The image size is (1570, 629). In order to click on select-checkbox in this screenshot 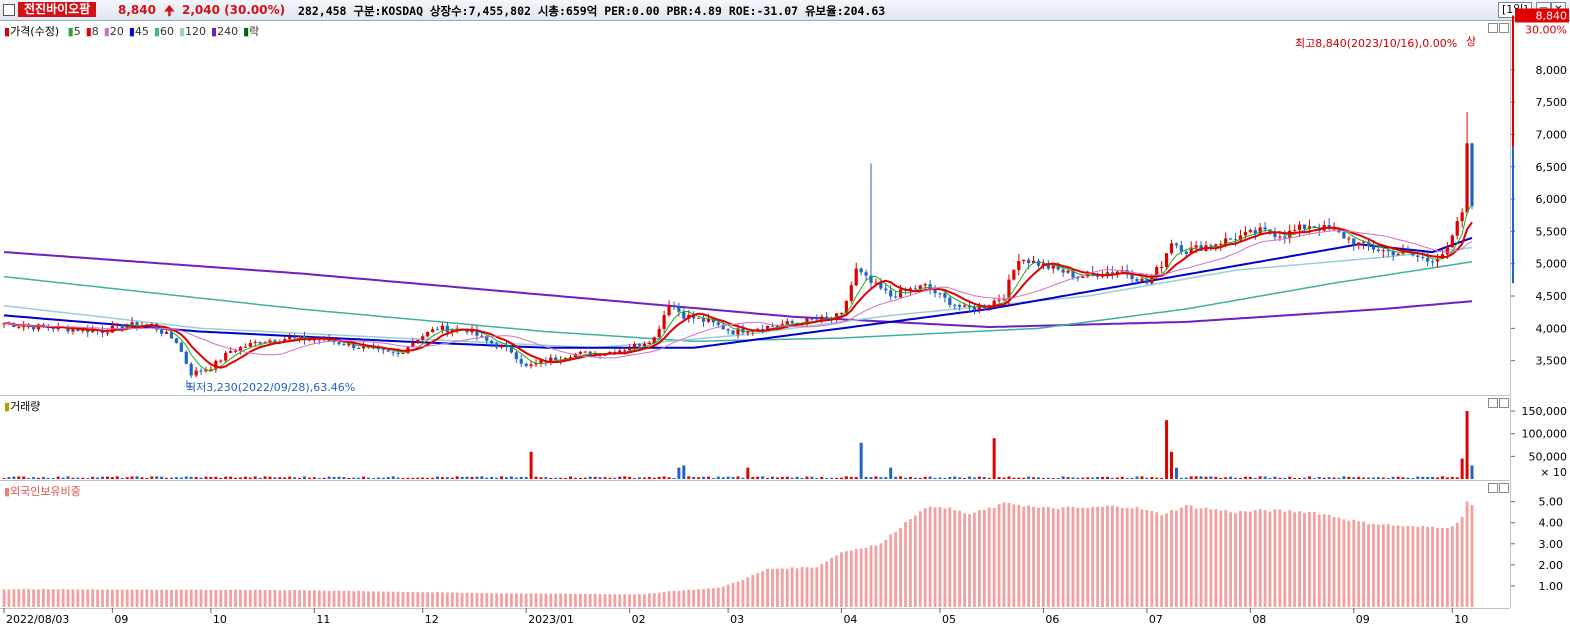, I will do `click(9, 10)`.